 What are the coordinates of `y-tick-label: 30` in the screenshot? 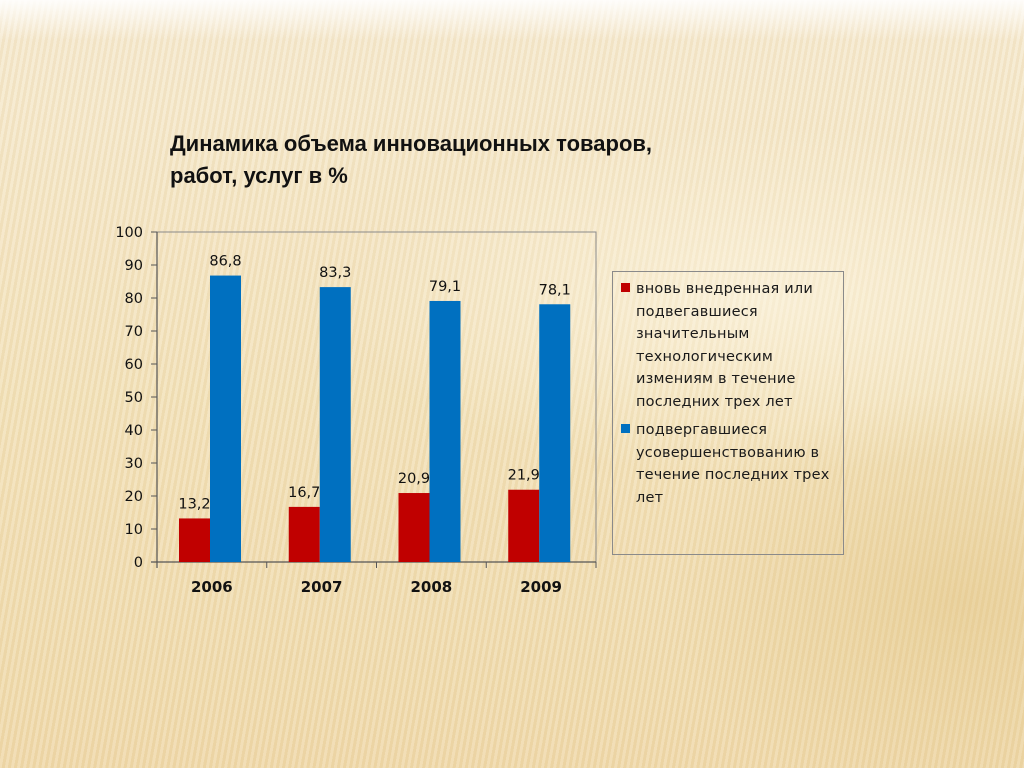 It's located at (134, 464).